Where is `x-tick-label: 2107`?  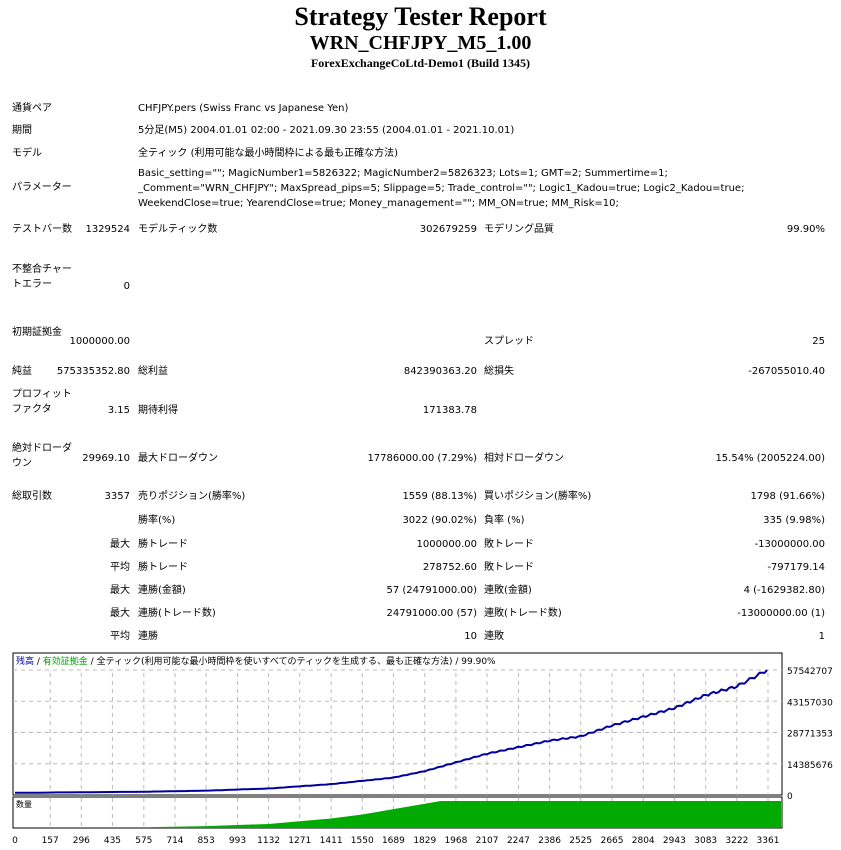 x-tick-label: 2107 is located at coordinates (487, 841).